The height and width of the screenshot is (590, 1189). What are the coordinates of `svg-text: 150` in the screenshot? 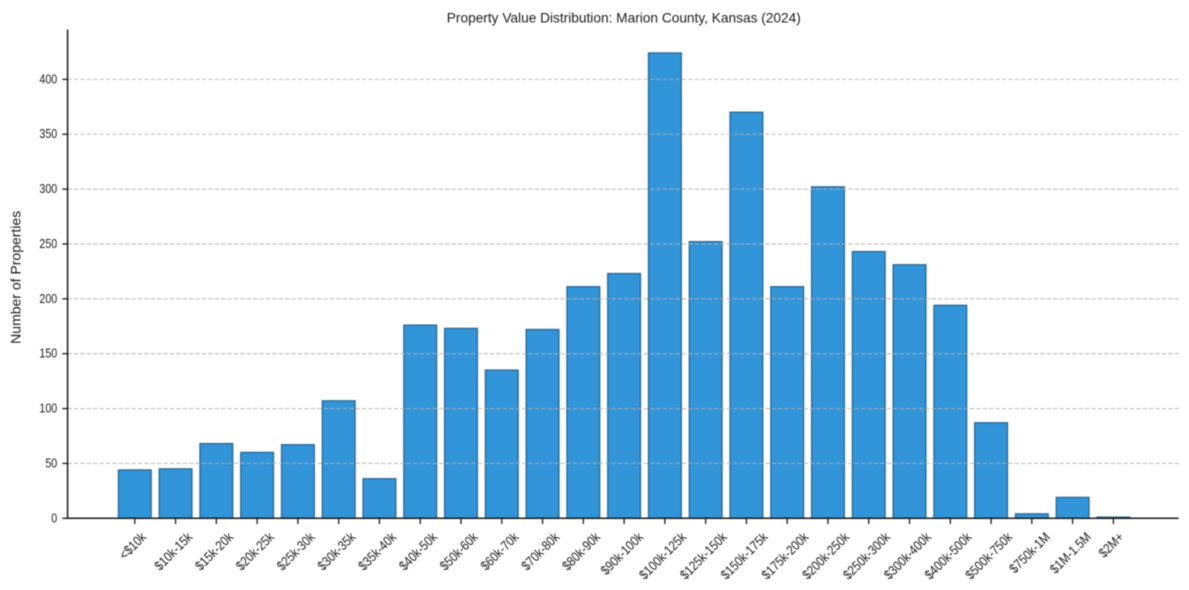 It's located at (48, 353).